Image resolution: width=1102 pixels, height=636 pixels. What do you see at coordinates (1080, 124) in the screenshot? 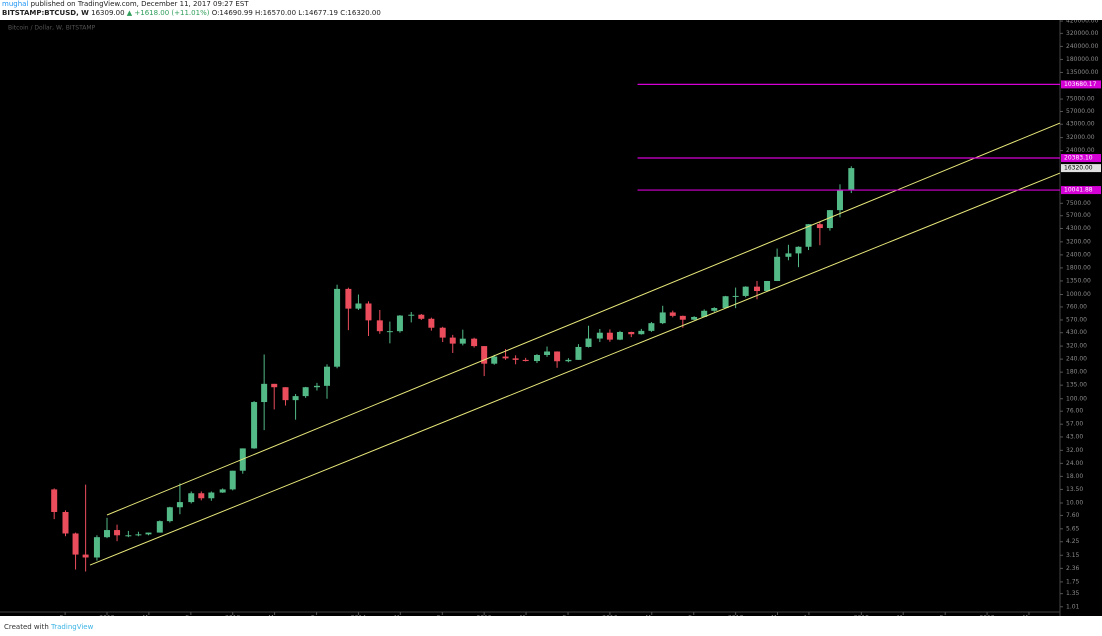
I see `y-tick-label: 43000.00` at bounding box center [1080, 124].